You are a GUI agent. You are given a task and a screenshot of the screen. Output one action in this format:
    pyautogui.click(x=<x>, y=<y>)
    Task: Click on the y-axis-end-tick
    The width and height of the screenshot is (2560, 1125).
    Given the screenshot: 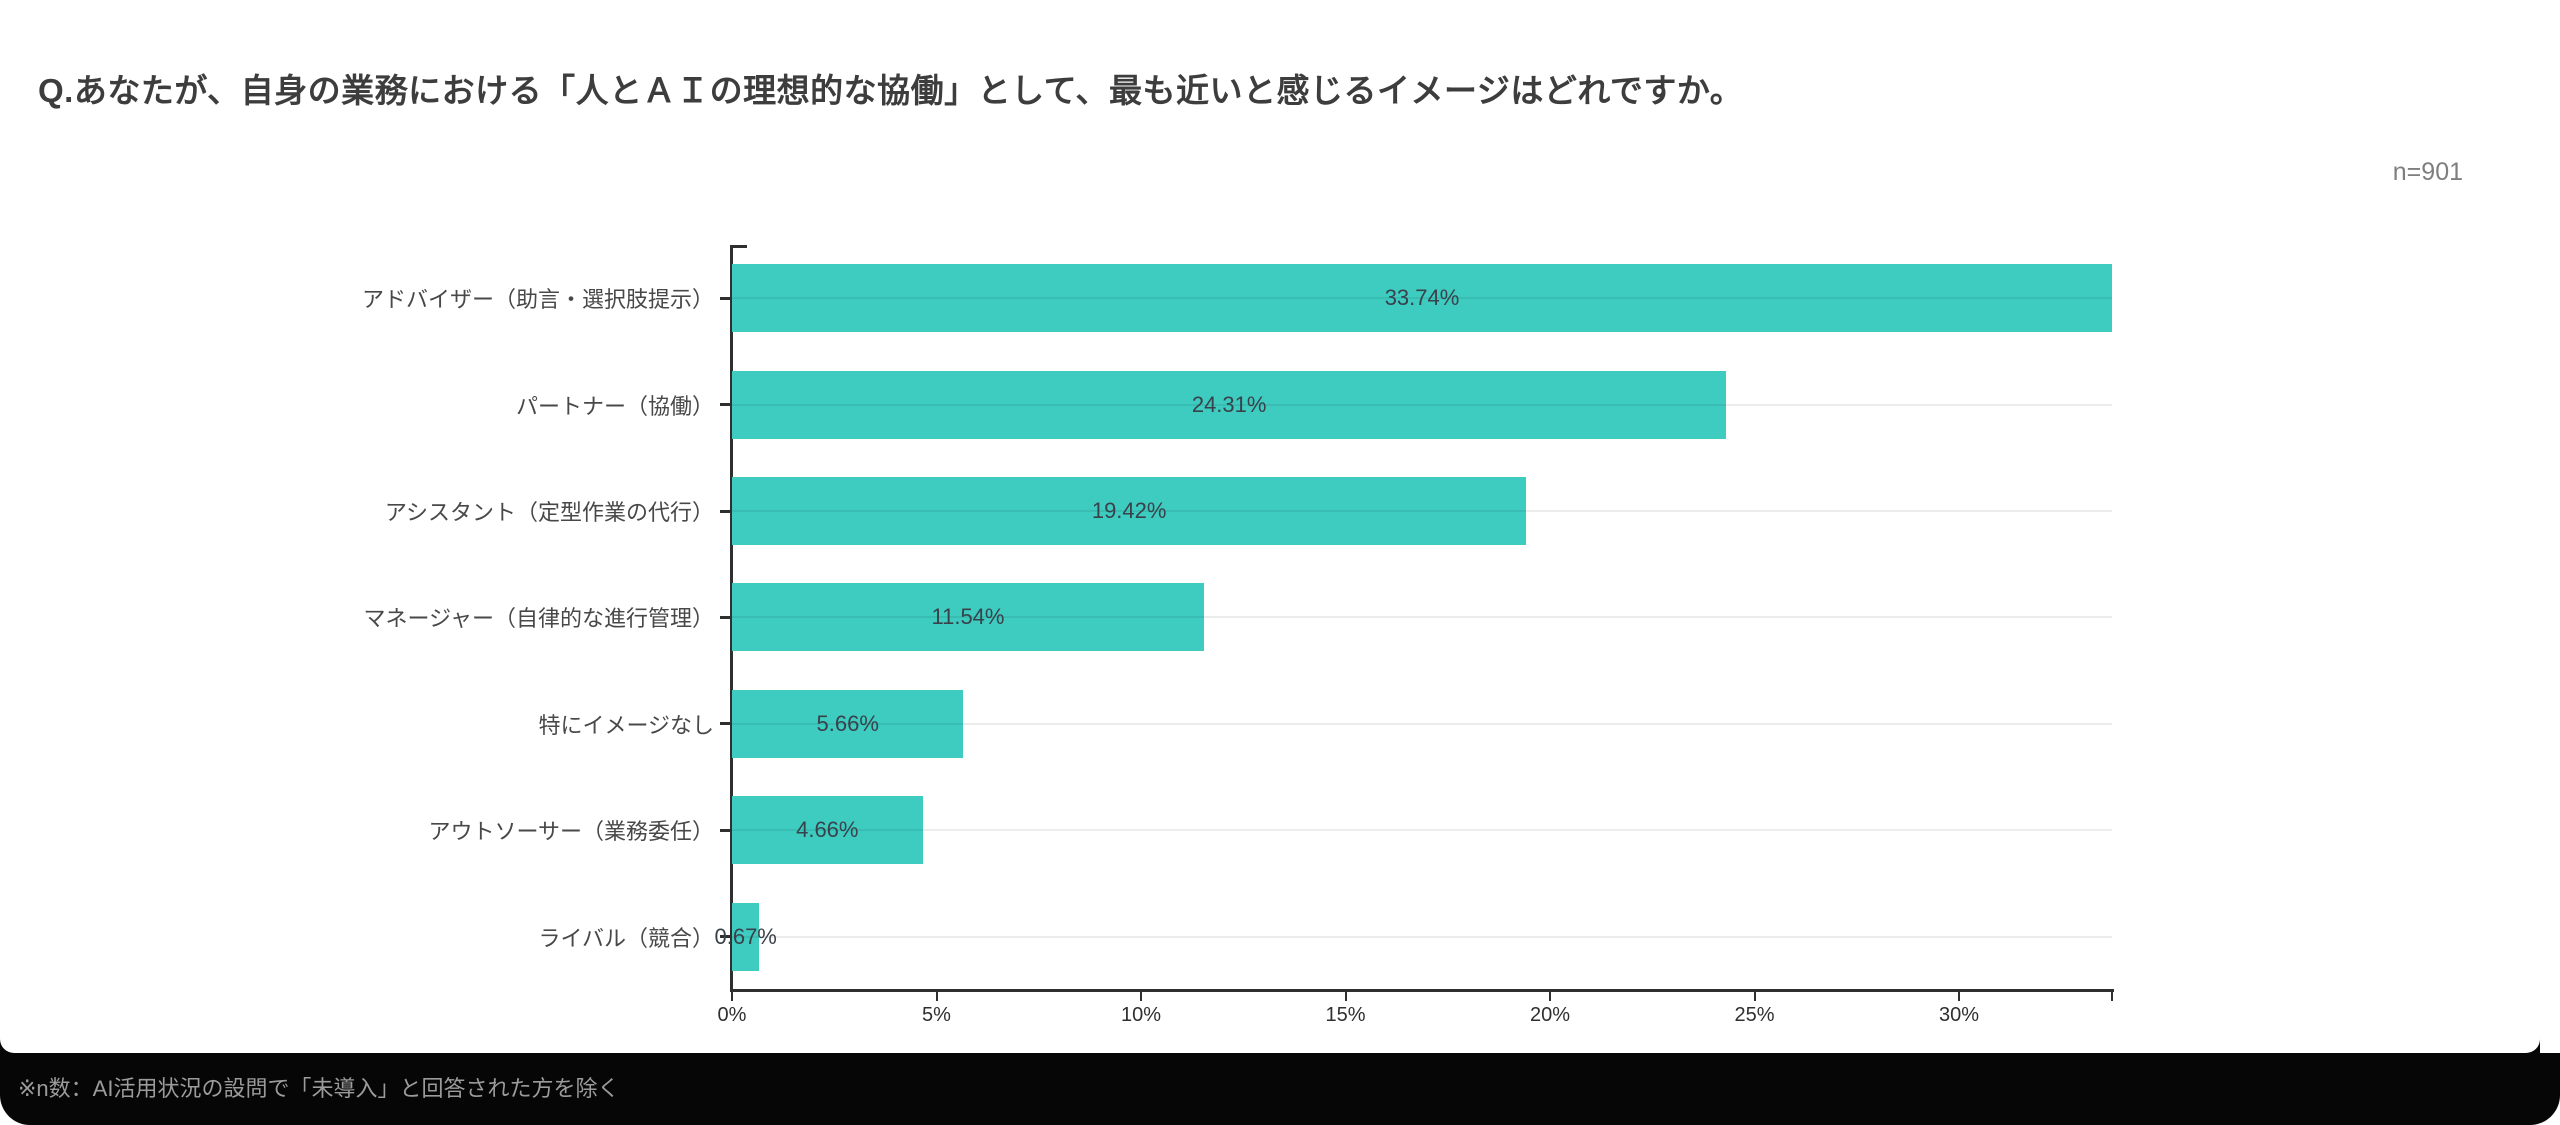 What is the action you would take?
    pyautogui.click(x=739, y=246)
    